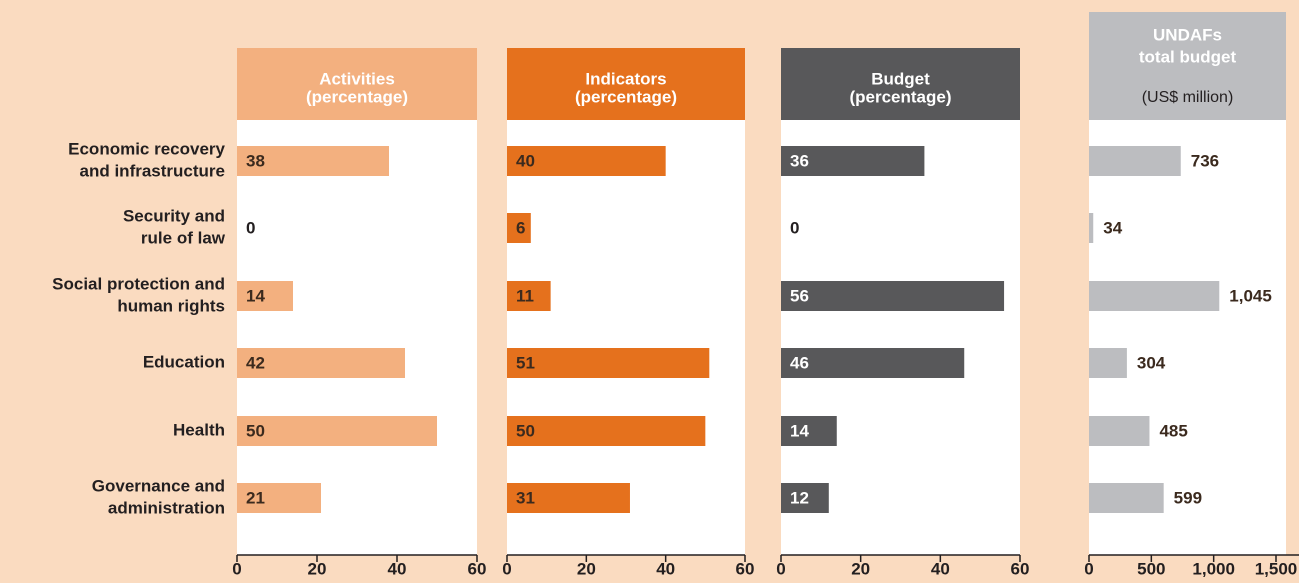 The width and height of the screenshot is (1299, 583). What do you see at coordinates (166, 507) in the screenshot?
I see `category-label: administration` at bounding box center [166, 507].